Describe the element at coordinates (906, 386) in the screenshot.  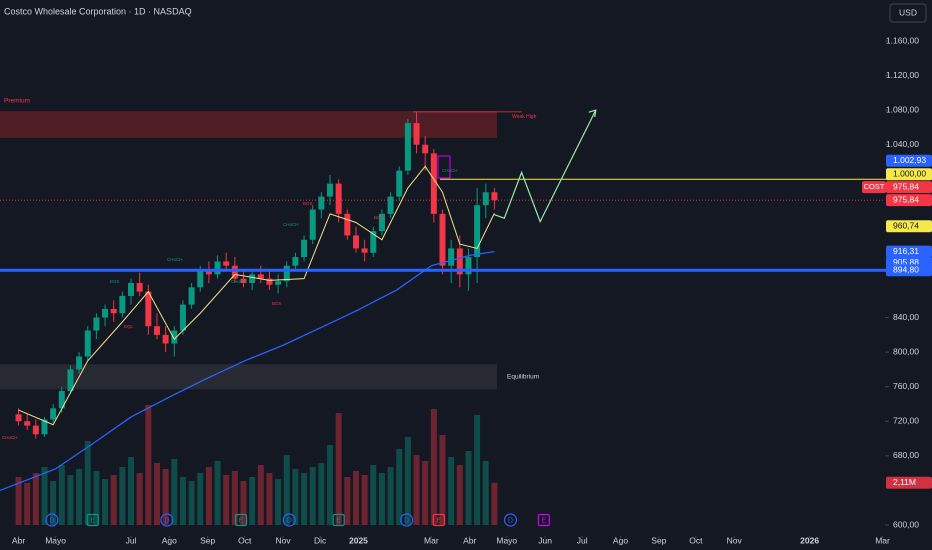
I see `y-tick-label: 760,00` at that location.